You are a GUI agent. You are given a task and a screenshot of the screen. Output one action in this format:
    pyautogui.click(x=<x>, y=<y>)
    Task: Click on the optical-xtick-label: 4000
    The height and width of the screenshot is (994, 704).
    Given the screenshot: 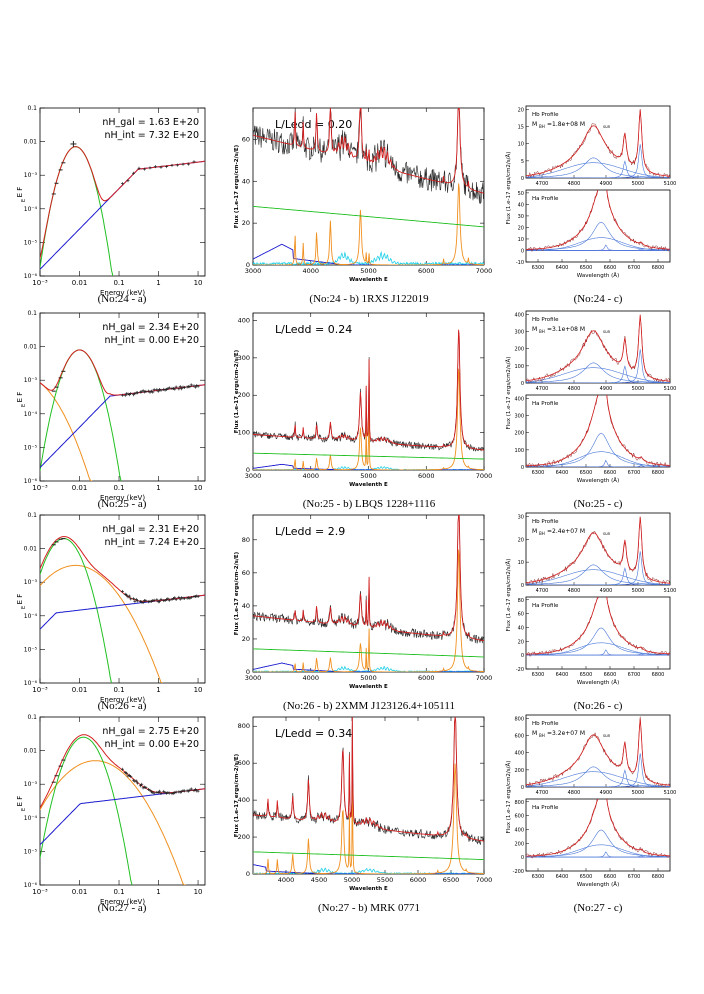 What is the action you would take?
    pyautogui.click(x=310, y=476)
    